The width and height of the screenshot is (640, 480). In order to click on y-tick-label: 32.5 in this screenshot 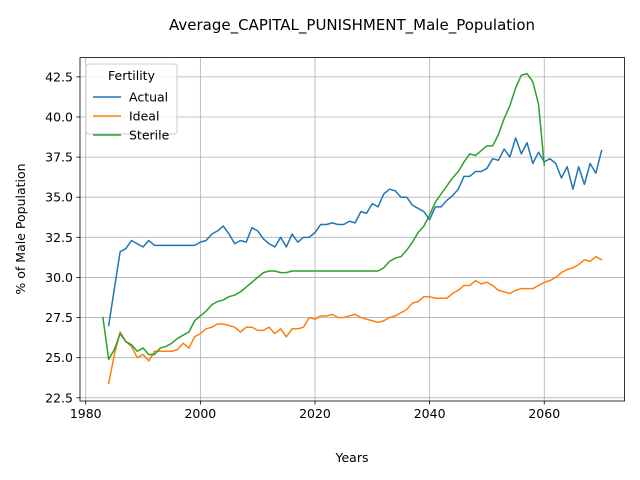, I will do `click(59, 237)`.